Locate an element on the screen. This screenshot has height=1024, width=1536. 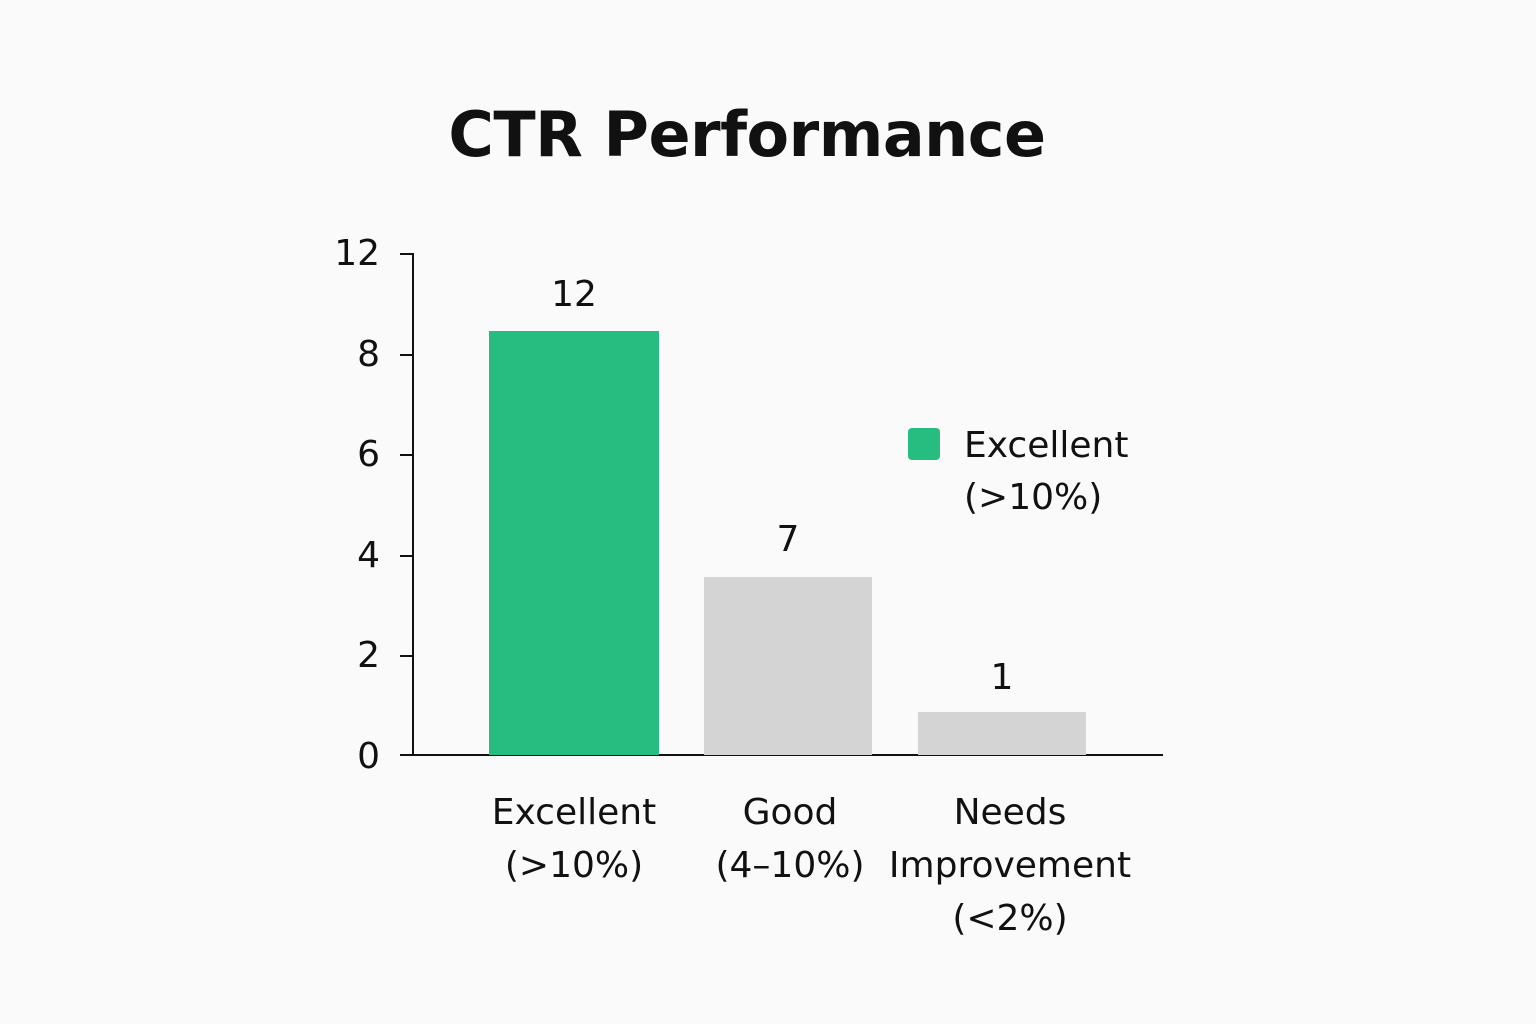
y-tick-label: 12 is located at coordinates (357, 253).